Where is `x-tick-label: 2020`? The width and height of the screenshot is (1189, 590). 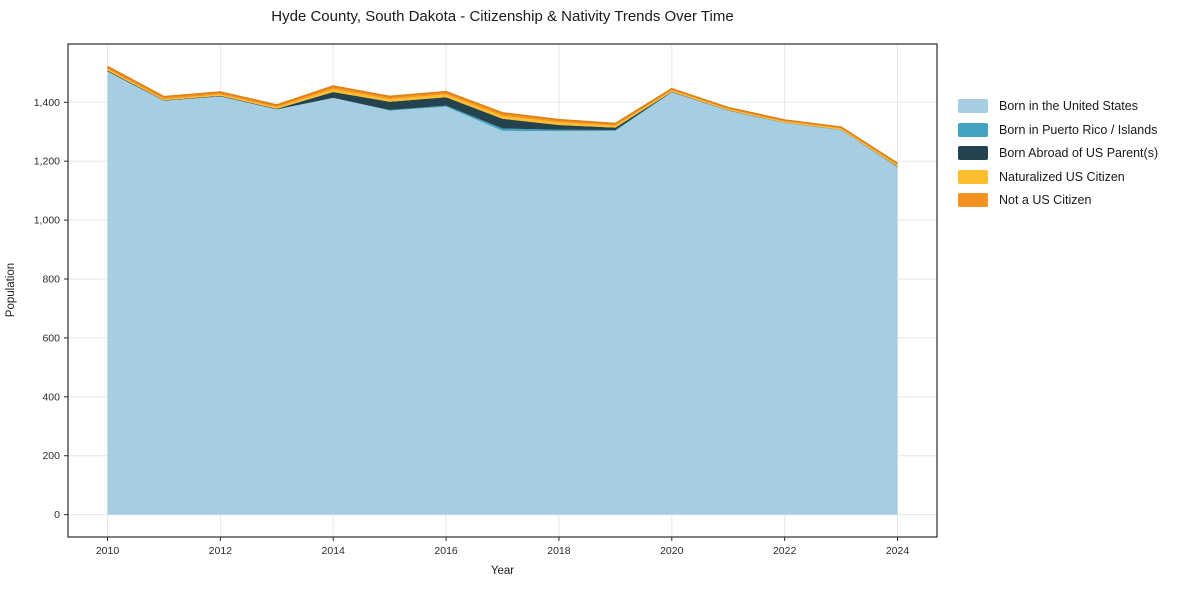 x-tick-label: 2020 is located at coordinates (672, 551).